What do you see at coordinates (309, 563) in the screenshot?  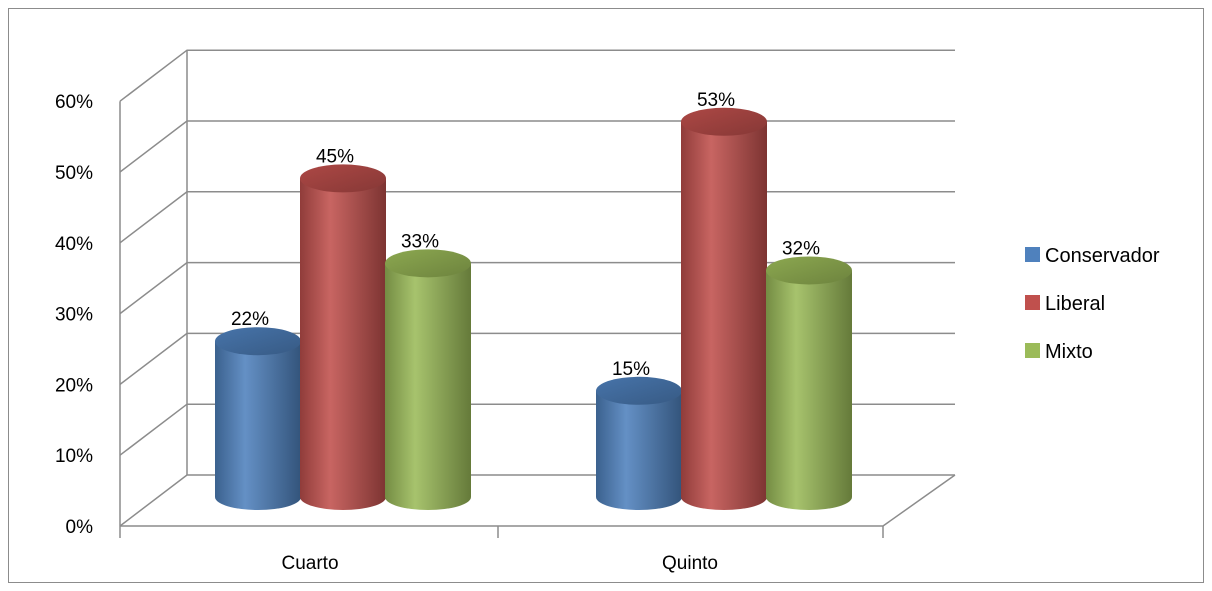 I see `x-tick-label: Cuarto` at bounding box center [309, 563].